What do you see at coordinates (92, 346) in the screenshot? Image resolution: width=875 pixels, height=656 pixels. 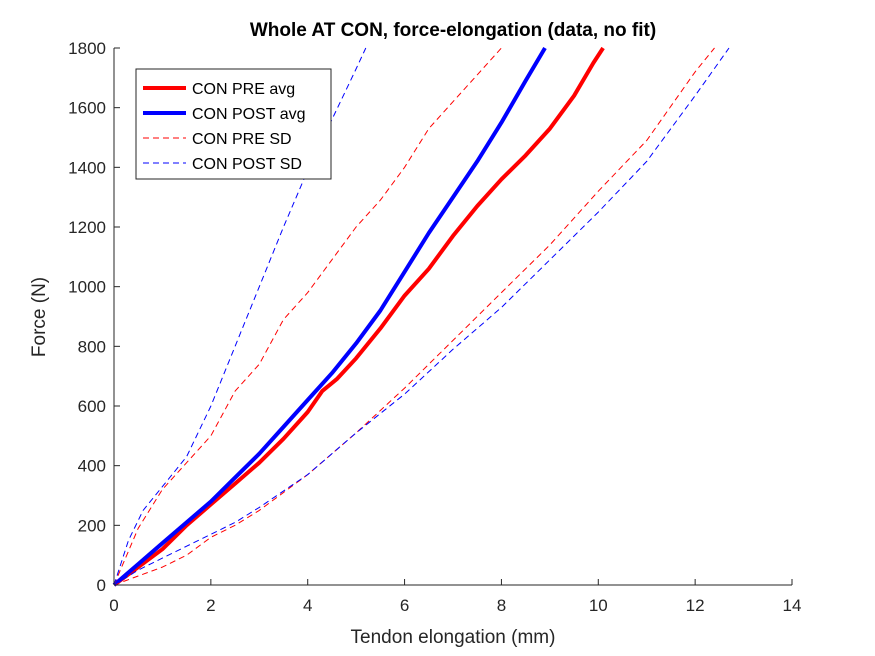 I see `y-tick-label: 800` at bounding box center [92, 346].